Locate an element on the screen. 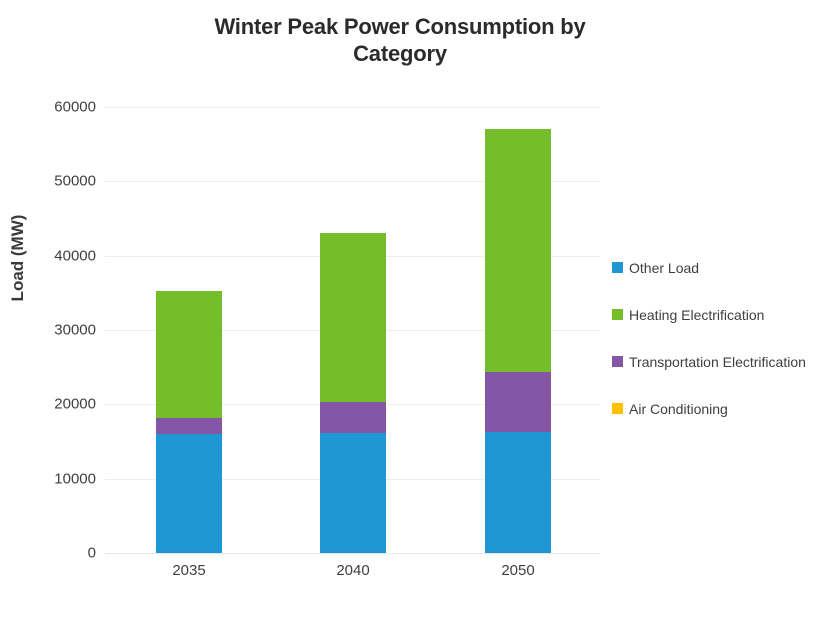 The image size is (826, 620). legend-item: Heating Electrification is located at coordinates (718, 314).